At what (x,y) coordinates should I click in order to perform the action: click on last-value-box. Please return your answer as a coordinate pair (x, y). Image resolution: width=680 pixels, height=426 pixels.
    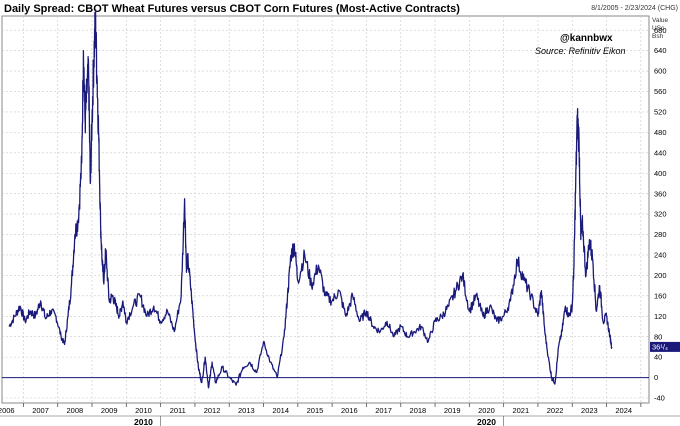
    Looking at the image, I should click on (665, 346).